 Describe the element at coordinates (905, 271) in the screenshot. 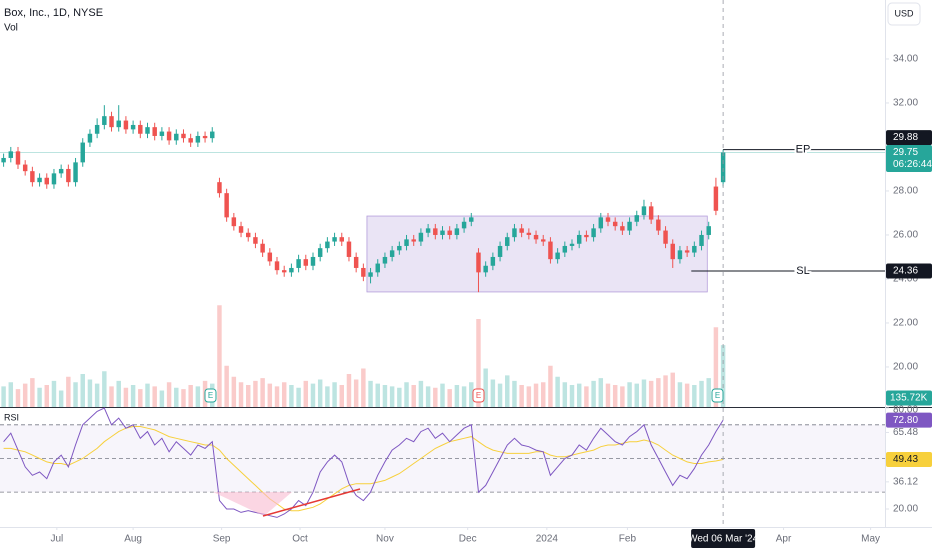

I see `stop-price-label: 24.36` at that location.